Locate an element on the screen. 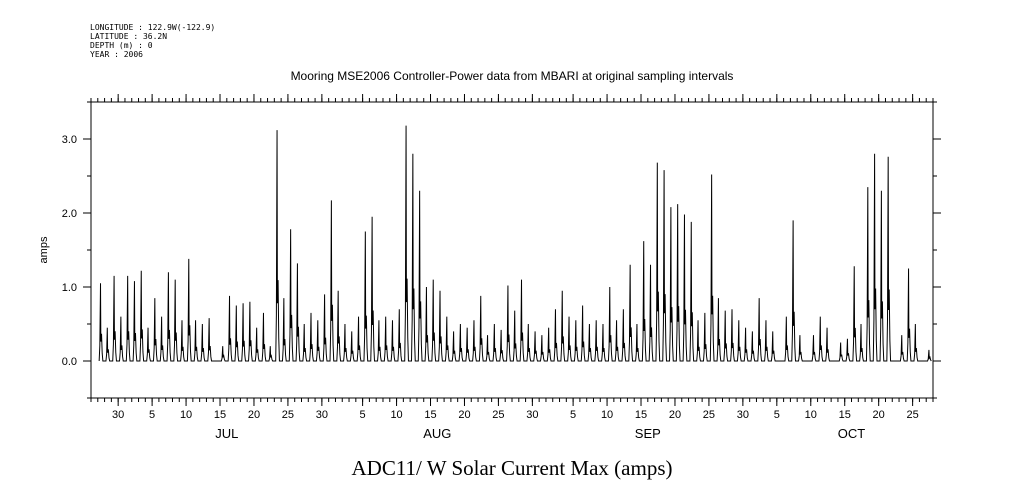  x-axis-label: ADC11/ W Solar Current Max (amps) is located at coordinates (512, 468).